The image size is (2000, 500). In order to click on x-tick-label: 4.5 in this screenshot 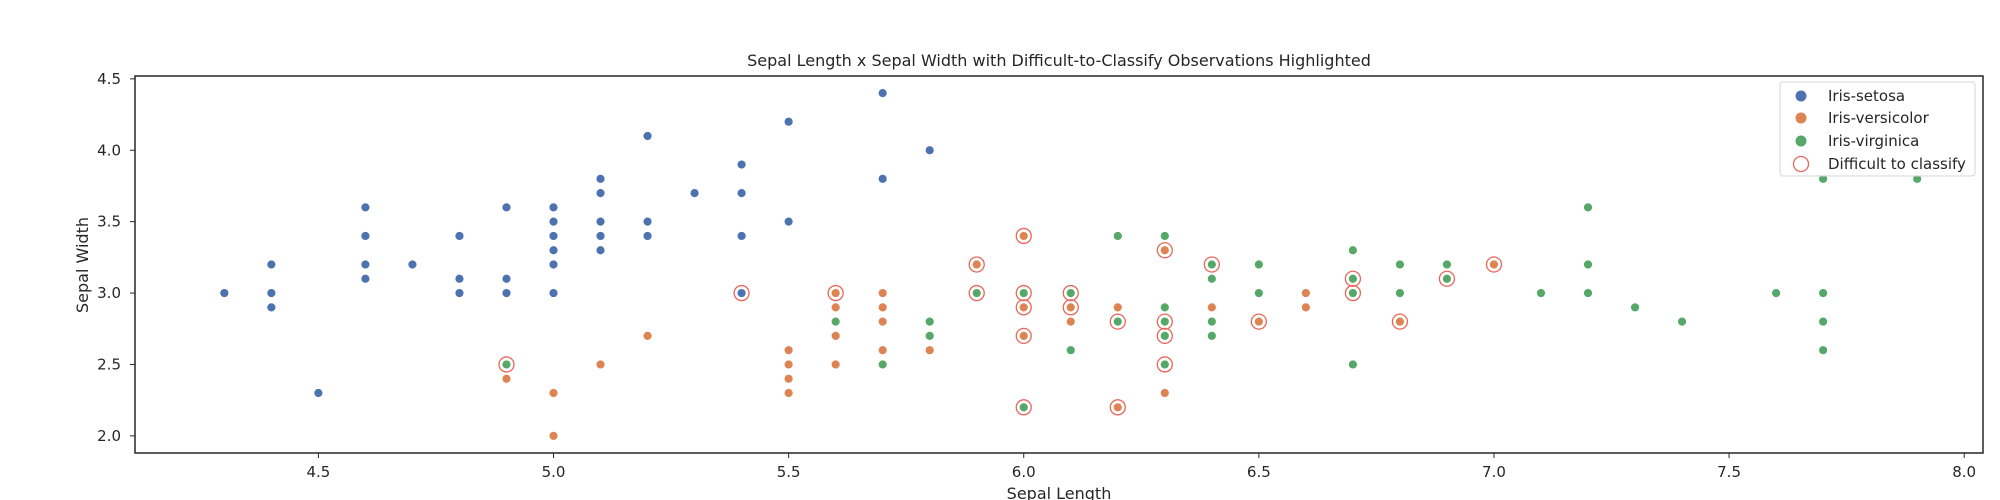, I will do `click(318, 472)`.